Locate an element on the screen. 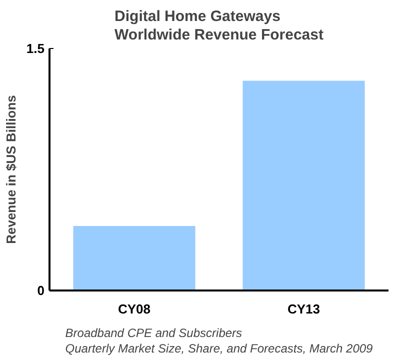 The image size is (418, 360). y-tick-label: 0 is located at coordinates (41, 290).